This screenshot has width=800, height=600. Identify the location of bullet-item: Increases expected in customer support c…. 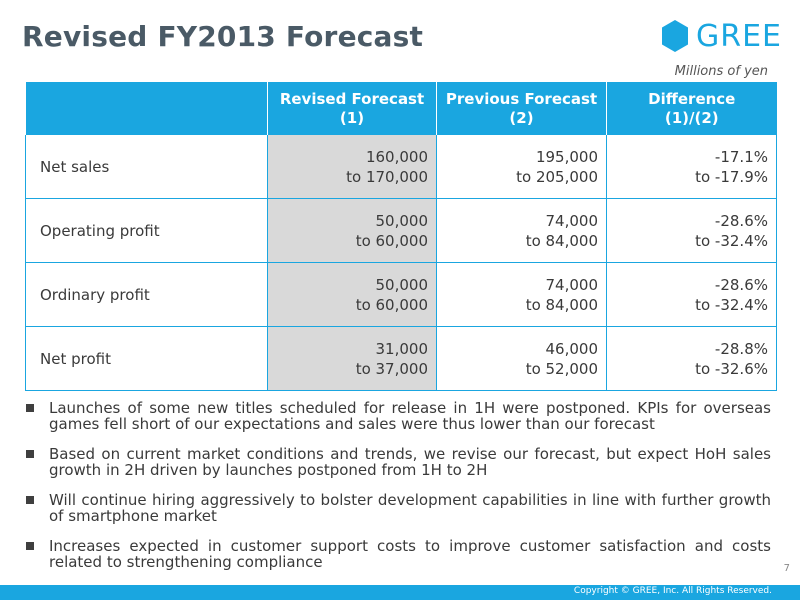
(398, 554).